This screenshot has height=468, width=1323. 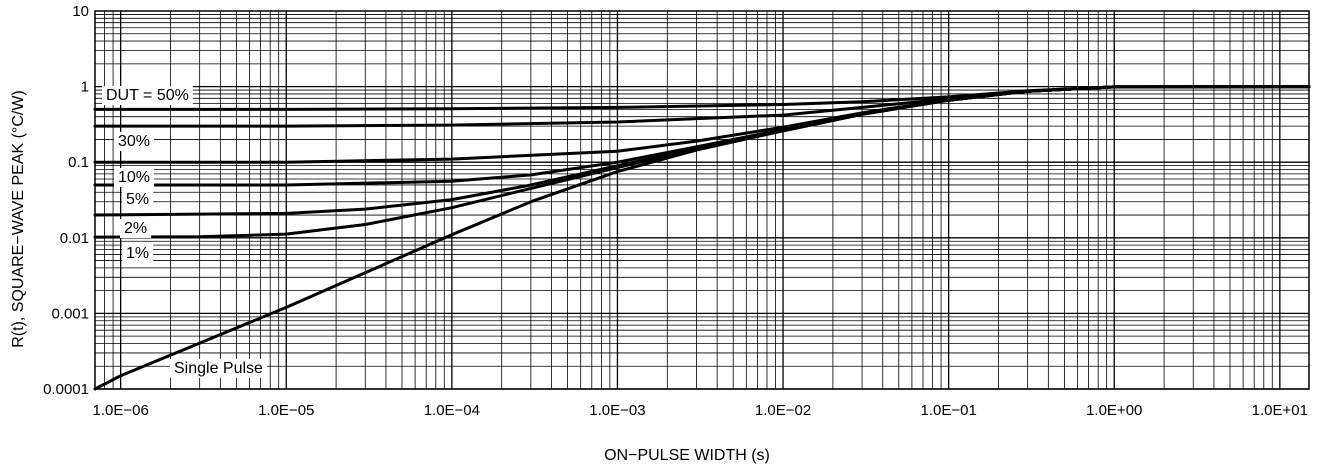 I want to click on series-label: 30%, so click(x=134, y=141).